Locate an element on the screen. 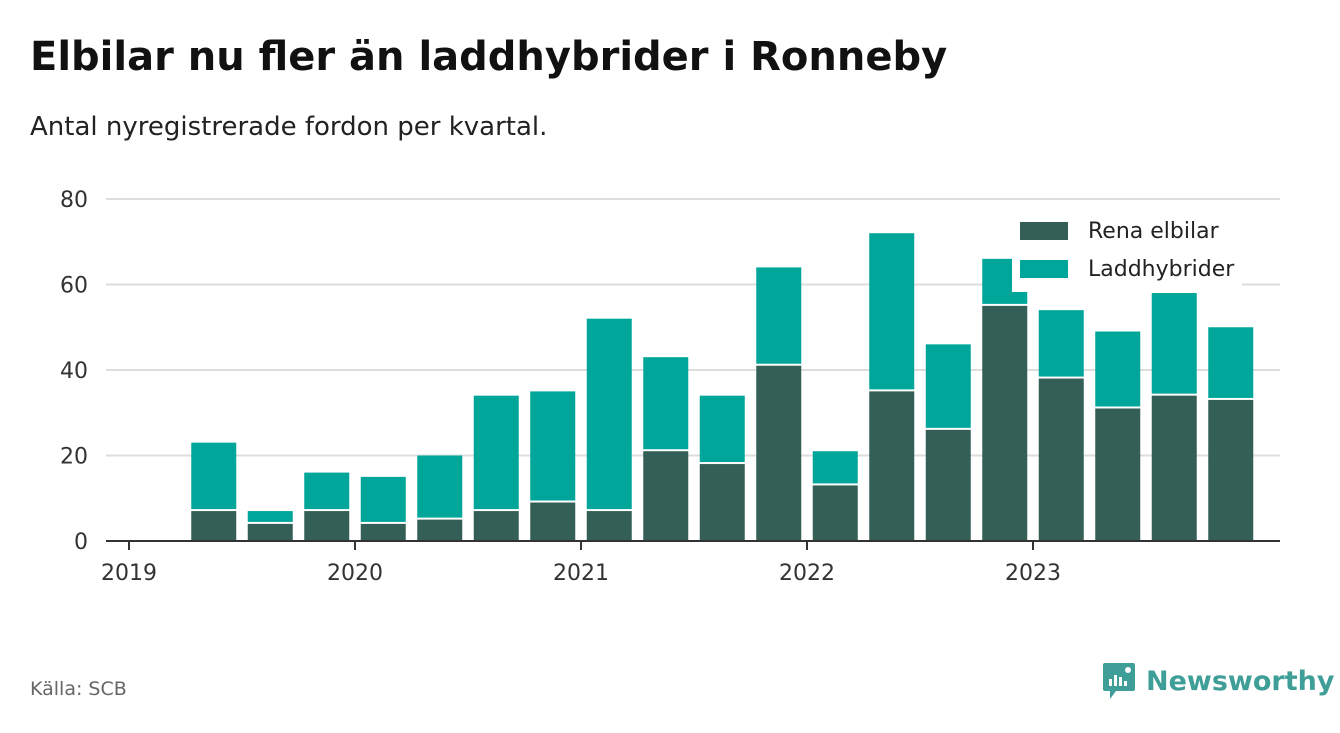 This screenshot has width=1340, height=733. bar-laddhybrider-2023-Q1 is located at coordinates (1061, 343).